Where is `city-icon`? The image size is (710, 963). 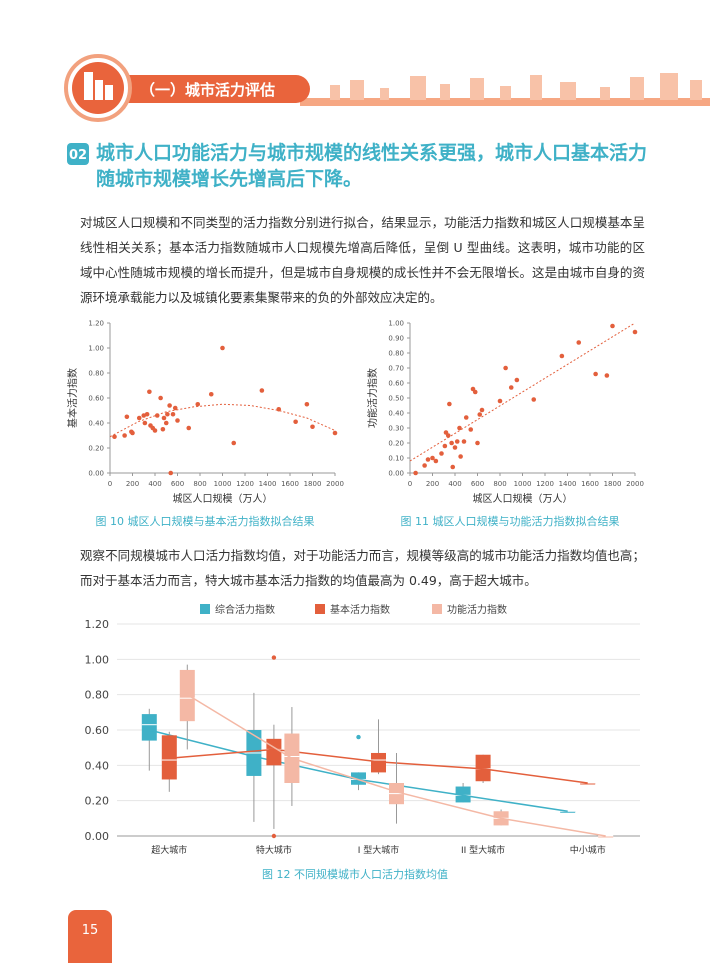 city-icon is located at coordinates (98, 86).